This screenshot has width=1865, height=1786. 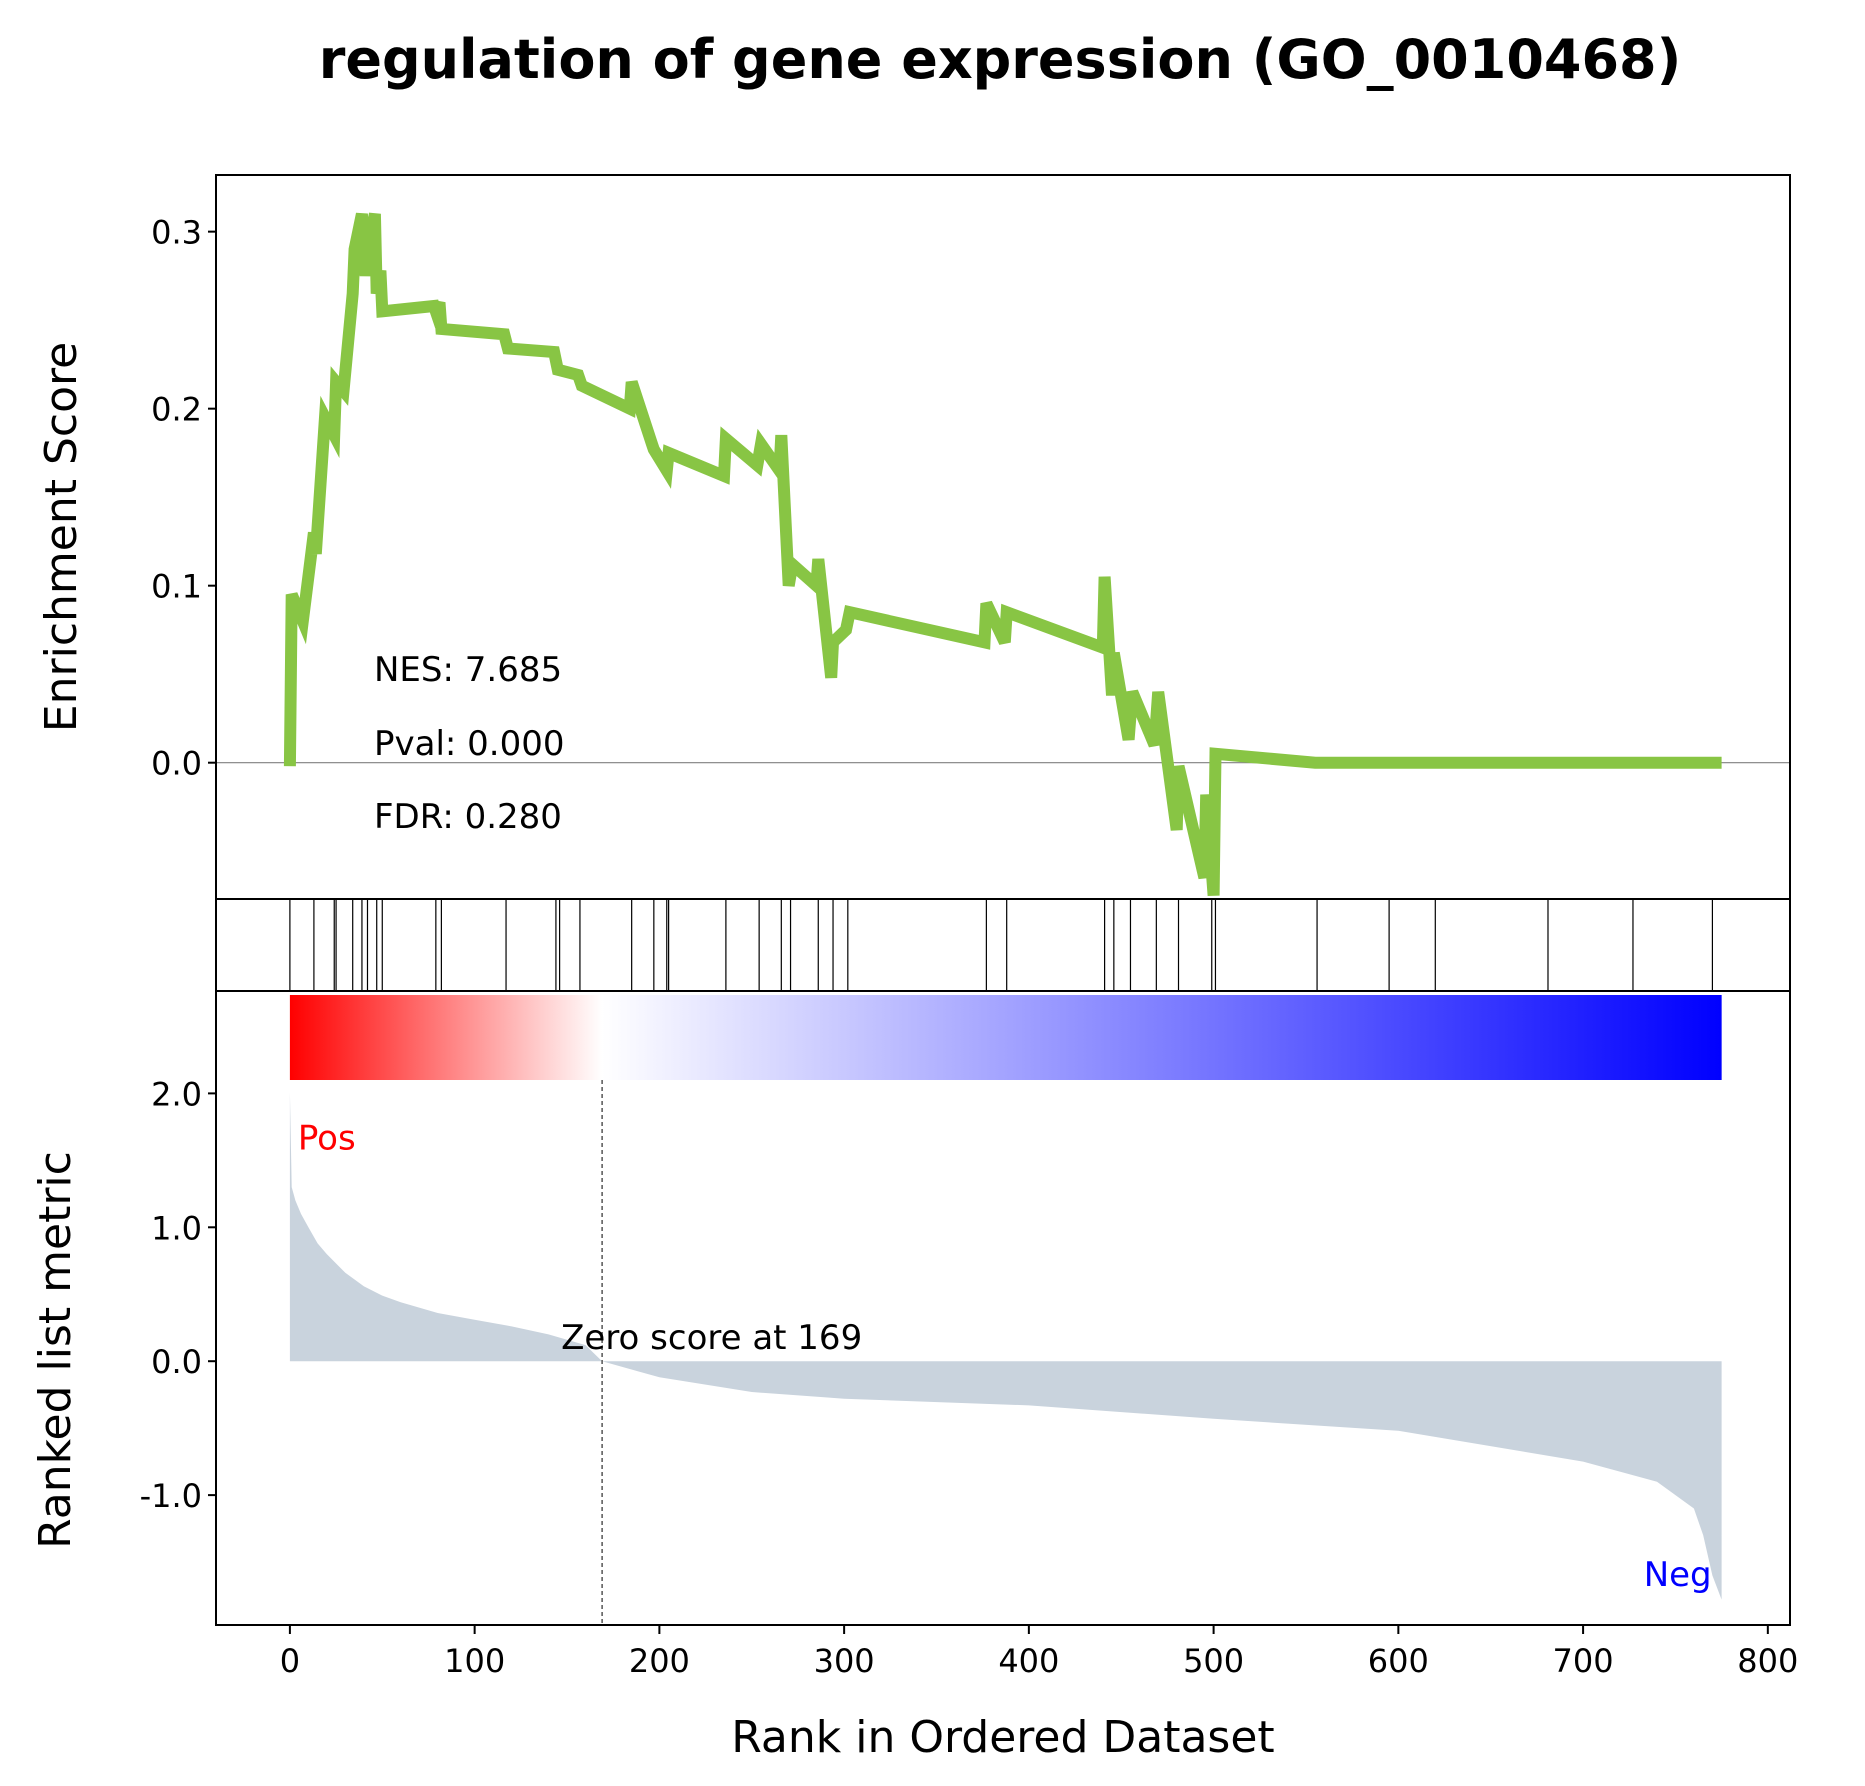 I want to click on stat-nes: NES: 7.685, so click(x=468, y=670).